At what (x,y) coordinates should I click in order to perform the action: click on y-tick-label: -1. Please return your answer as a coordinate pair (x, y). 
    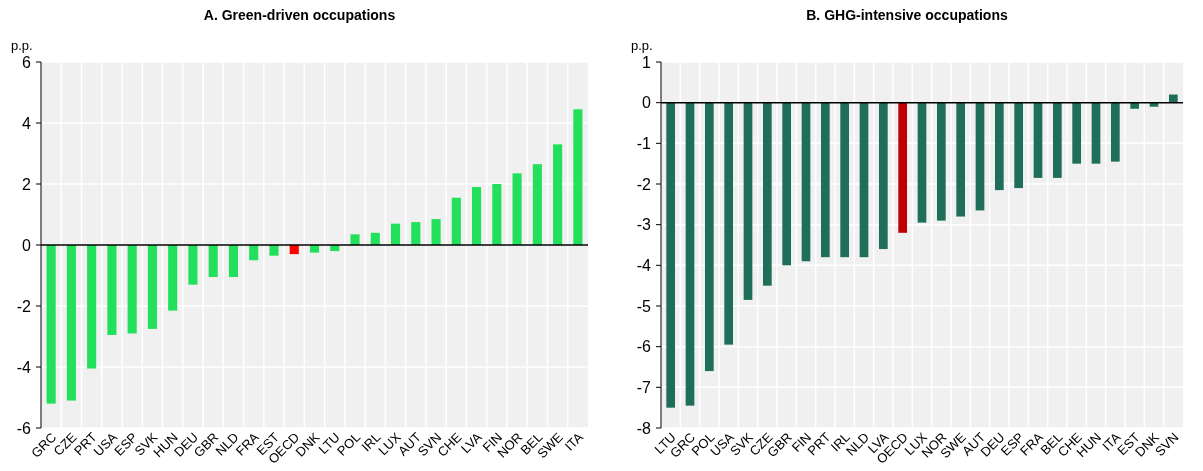
    Looking at the image, I should click on (644, 143).